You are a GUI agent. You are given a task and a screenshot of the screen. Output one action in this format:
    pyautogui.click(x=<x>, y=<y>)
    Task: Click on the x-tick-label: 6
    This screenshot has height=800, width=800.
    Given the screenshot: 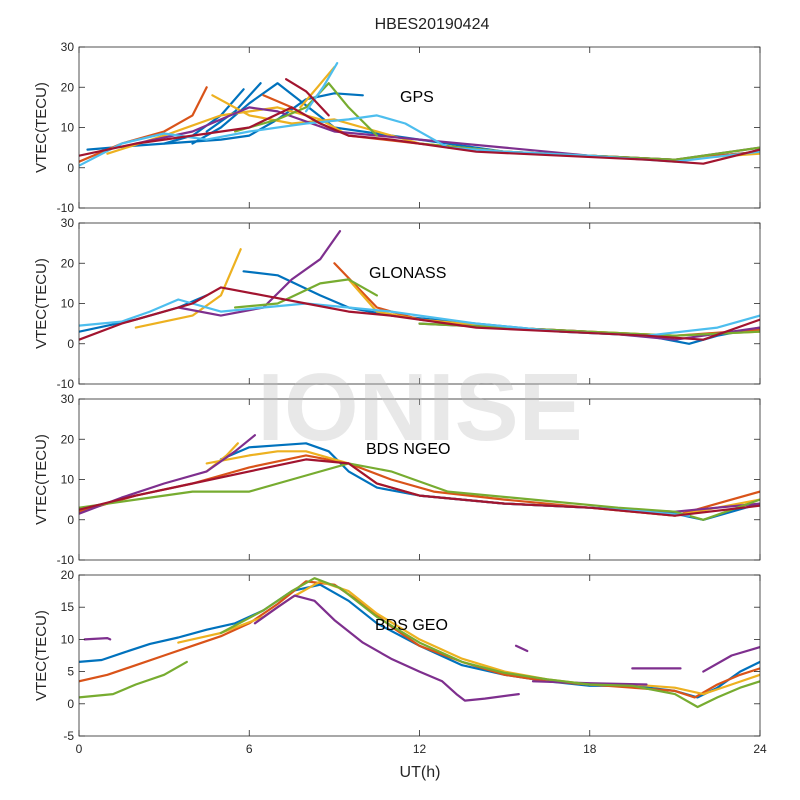 What is the action you would take?
    pyautogui.click(x=249, y=749)
    